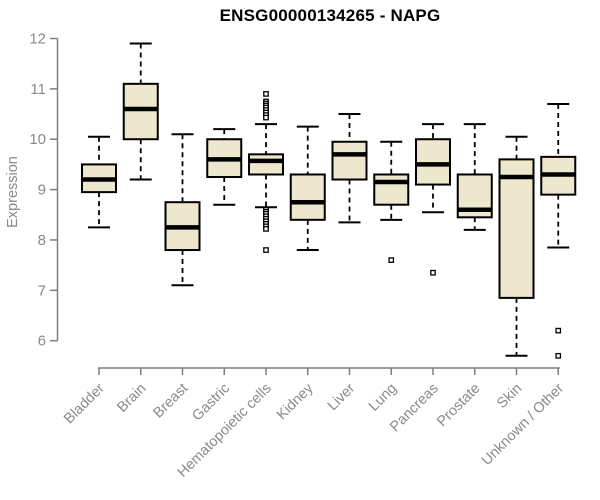 The image size is (600, 500). Describe the element at coordinates (42, 341) in the screenshot. I see `y-axis-tick-label: 6` at that location.